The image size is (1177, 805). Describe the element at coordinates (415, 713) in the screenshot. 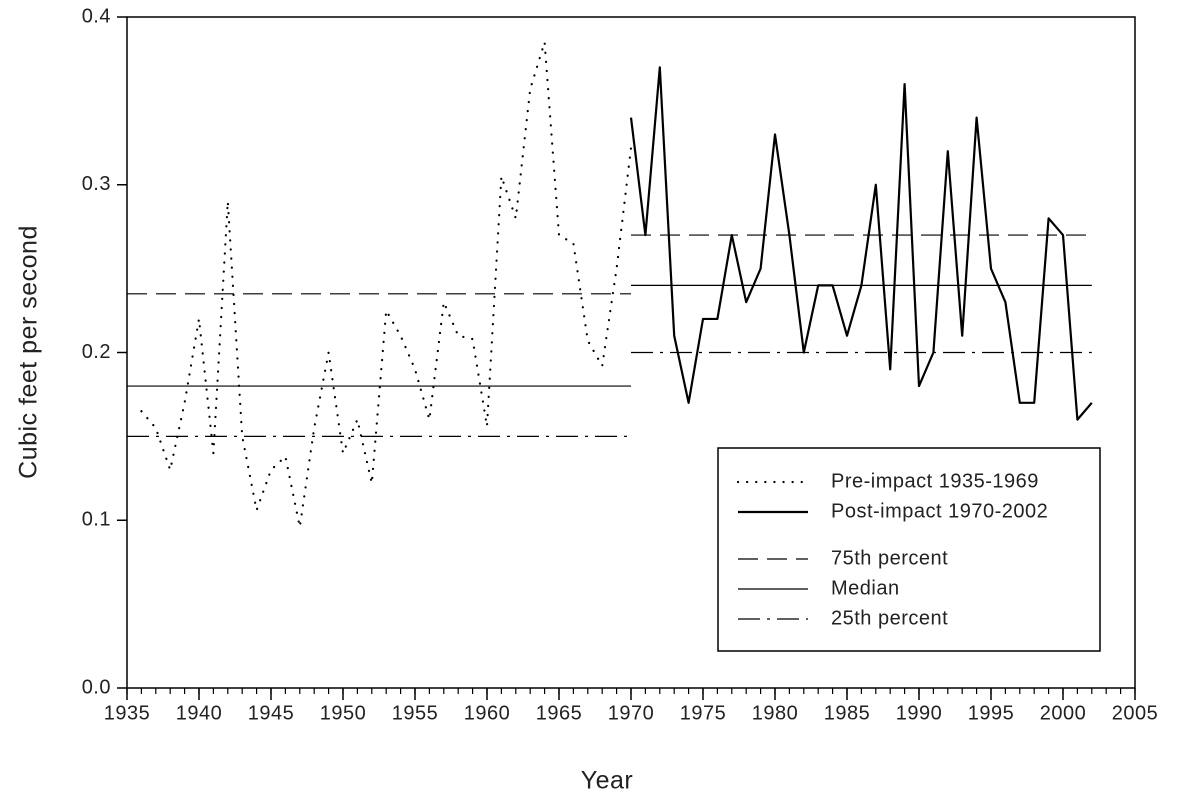

I see `x-tick-label: 1955` at that location.